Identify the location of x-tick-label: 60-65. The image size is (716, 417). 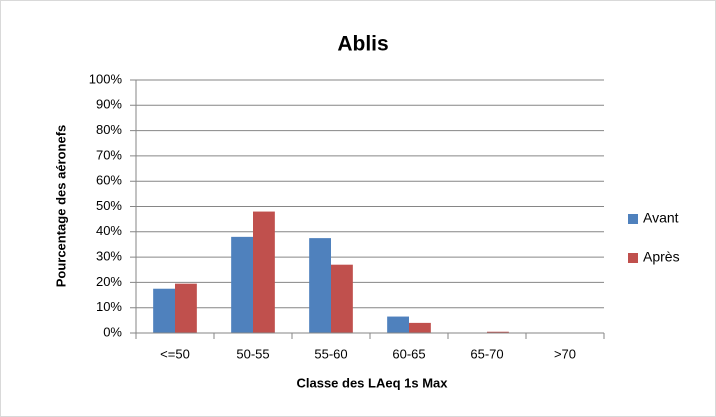
(408, 353).